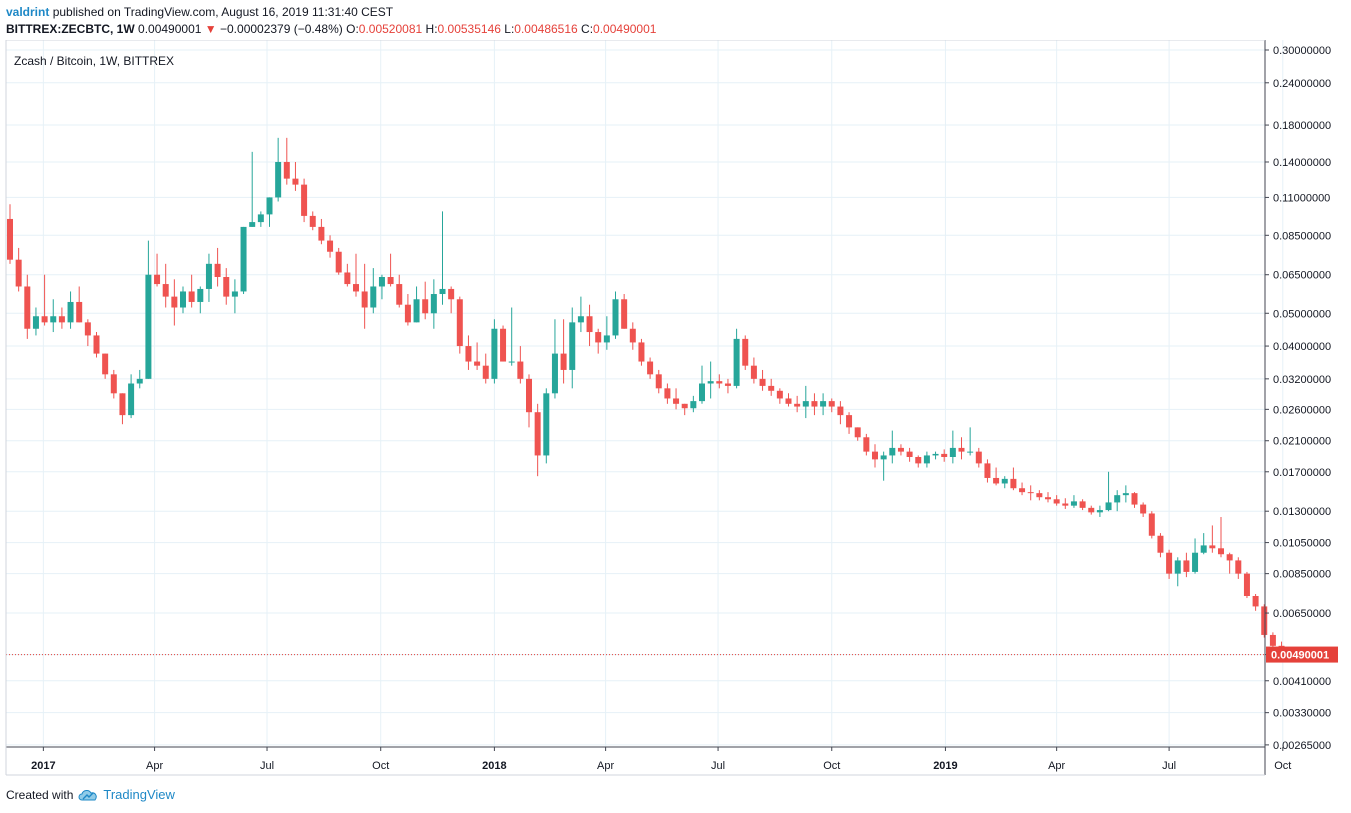  I want to click on symbol-label: BITTREX:ZECBTC, 1W, so click(70, 29).